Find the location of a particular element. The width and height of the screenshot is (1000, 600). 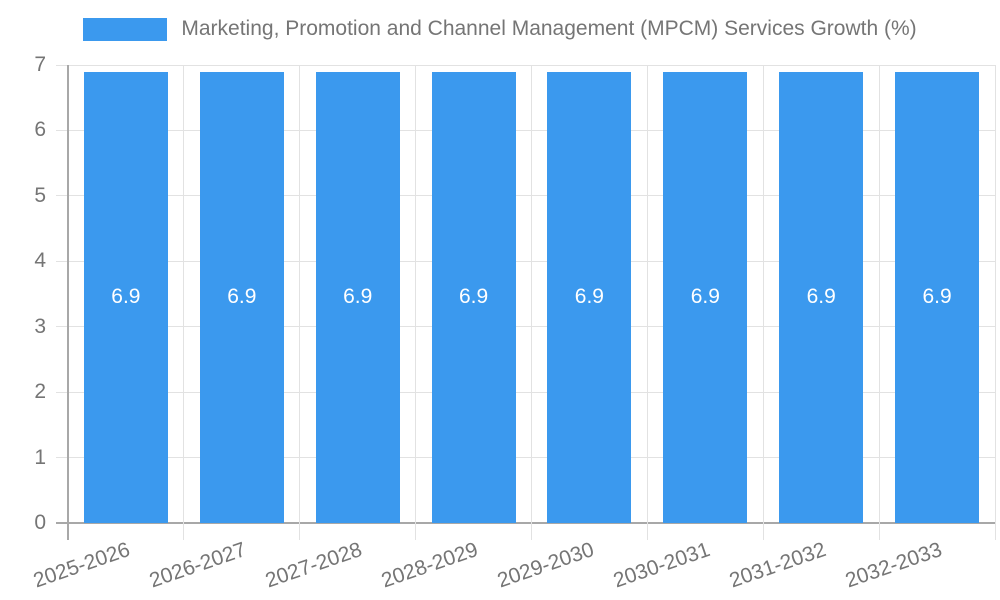

y-axis-tick-label: 7 is located at coordinates (40, 64).